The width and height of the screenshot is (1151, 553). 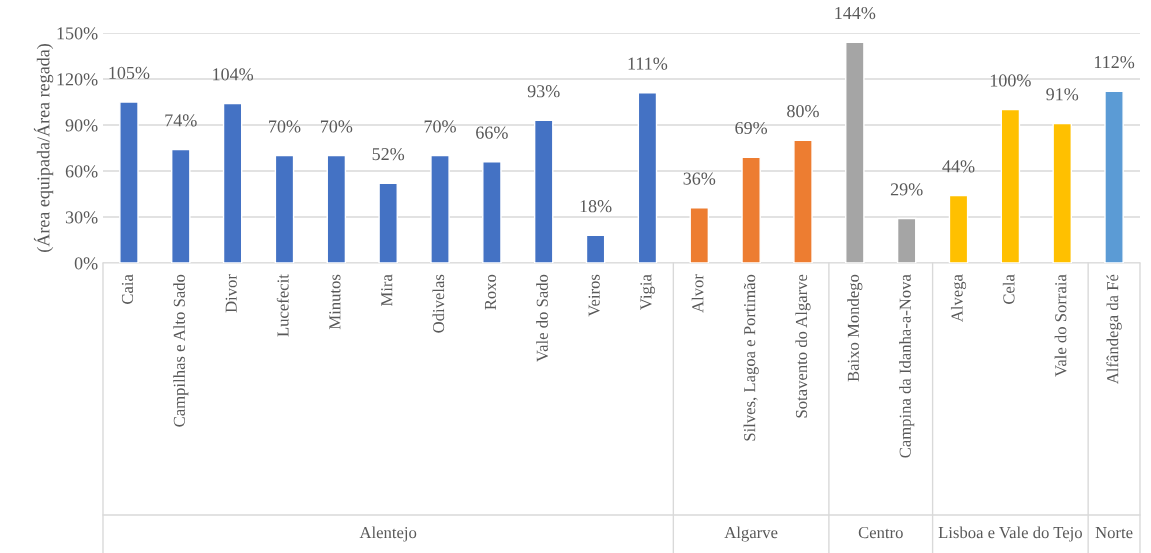 What do you see at coordinates (906, 189) in the screenshot?
I see `data-label: 29%` at bounding box center [906, 189].